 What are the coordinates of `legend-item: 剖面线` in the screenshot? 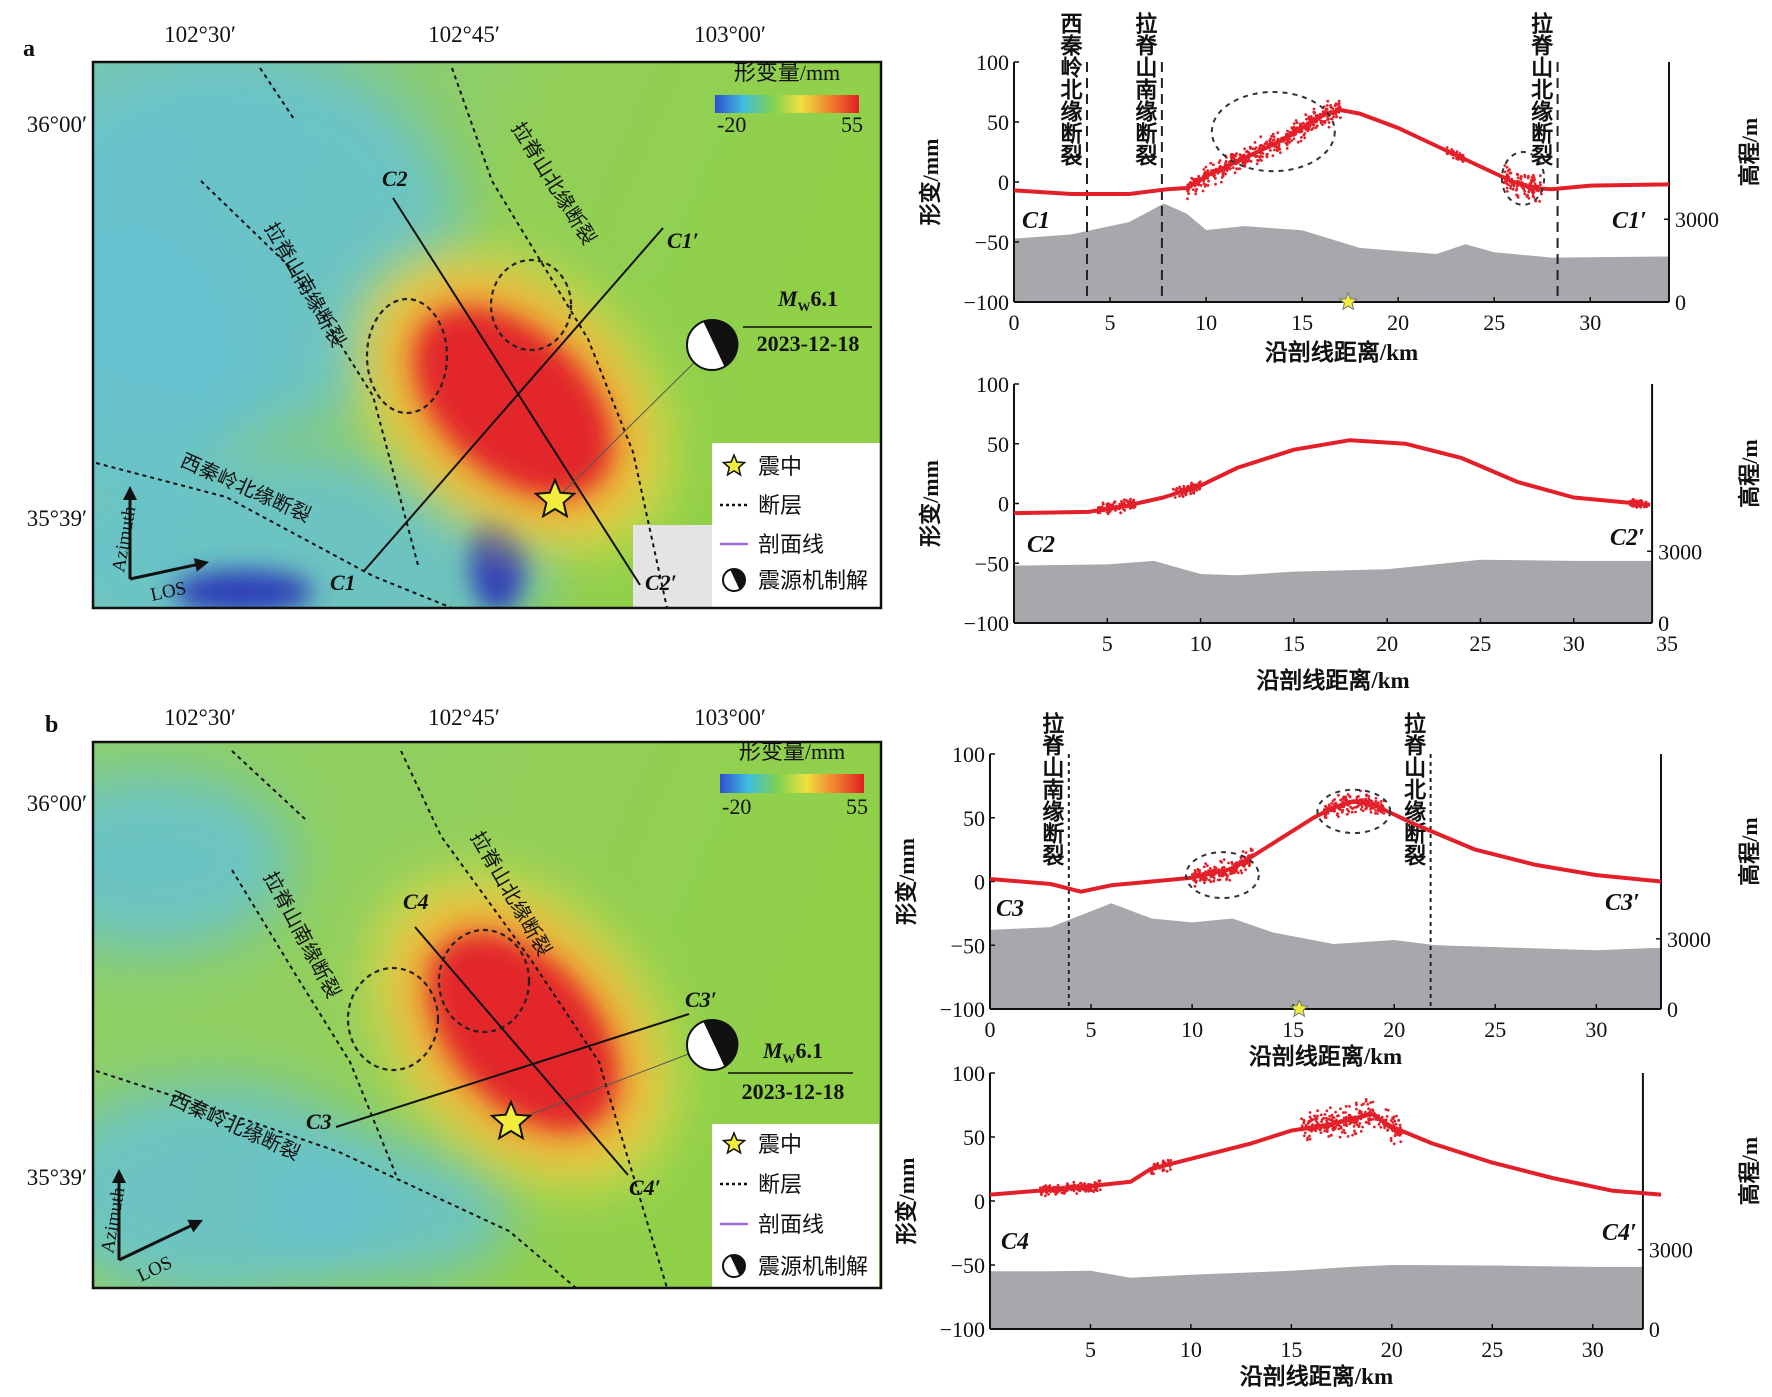 It's located at (772, 544).